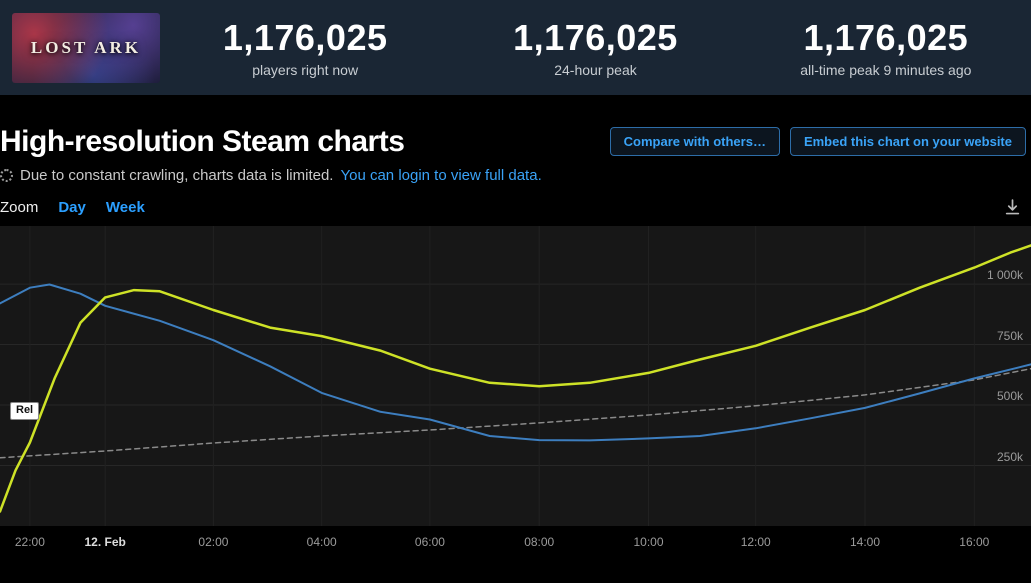 This screenshot has width=1031, height=583. Describe the element at coordinates (429, 542) in the screenshot. I see `x-tick-label: 06:00` at that location.